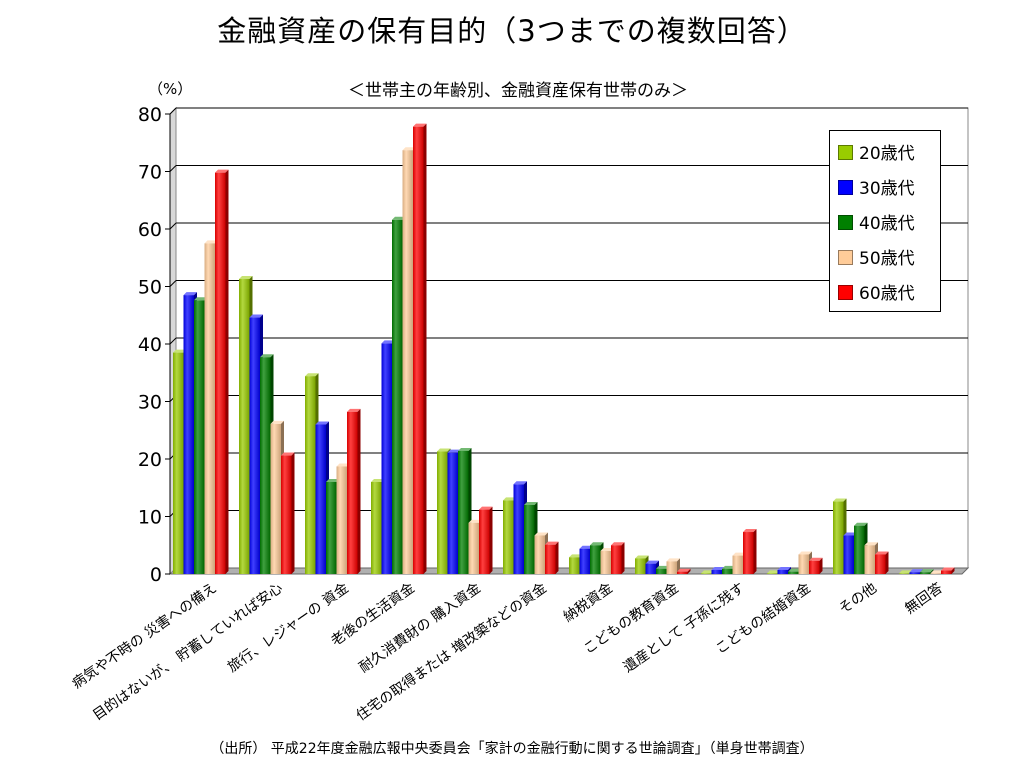 The height and width of the screenshot is (768, 1024). Describe the element at coordinates (512, 31) in the screenshot. I see `page-title: 金融資産の保有目的（3つまでの複数回答）` at that location.